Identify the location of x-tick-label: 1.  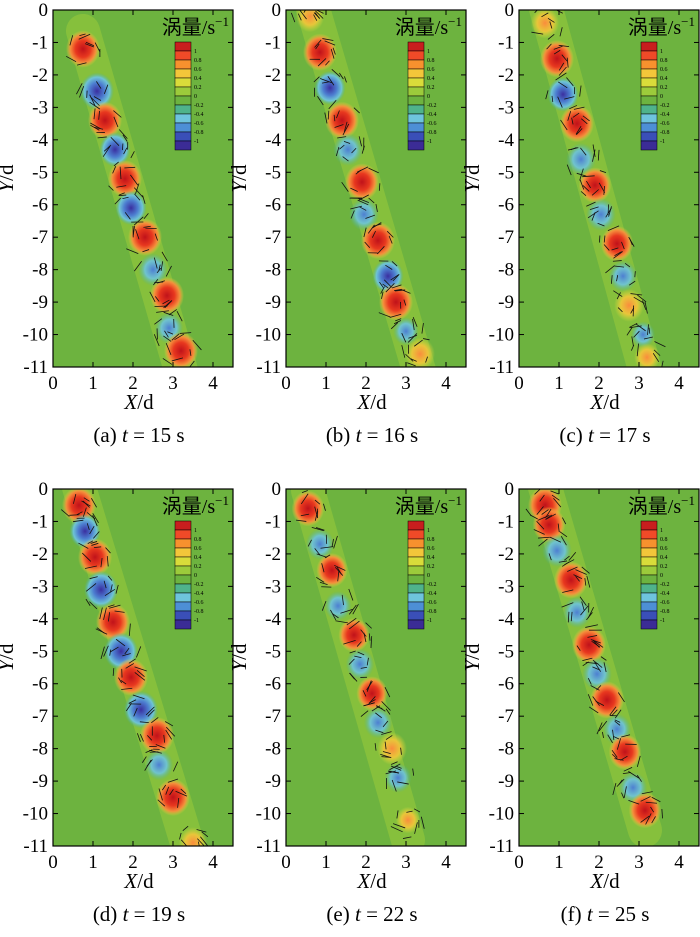
(559, 862).